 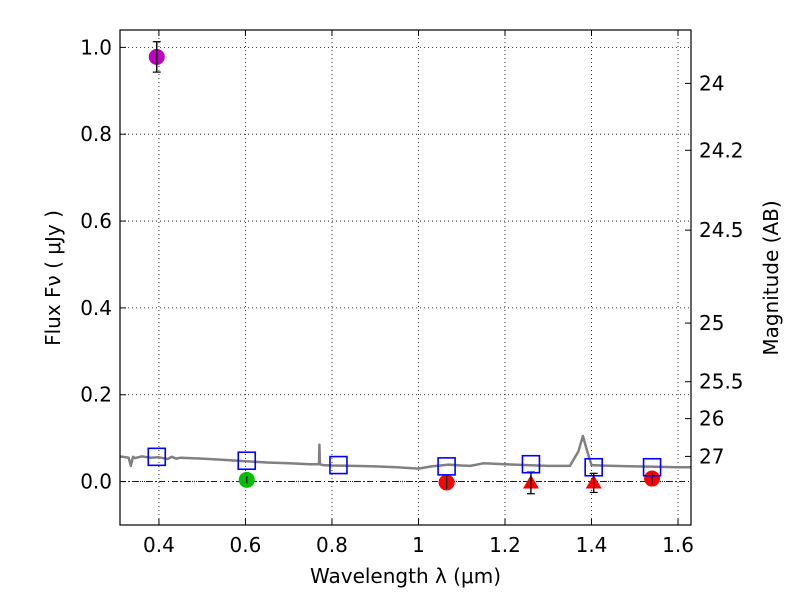 What do you see at coordinates (714, 269) in the screenshot?
I see `right-axis-ticks: 24 24.2 24.5 25 25.5 26 27` at bounding box center [714, 269].